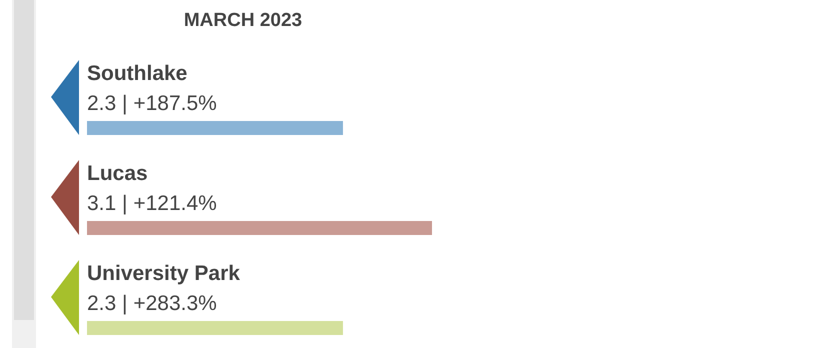 The image size is (828, 348). Describe the element at coordinates (152, 103) in the screenshot. I see `data-label: 2.3 | +187.5%` at that location.